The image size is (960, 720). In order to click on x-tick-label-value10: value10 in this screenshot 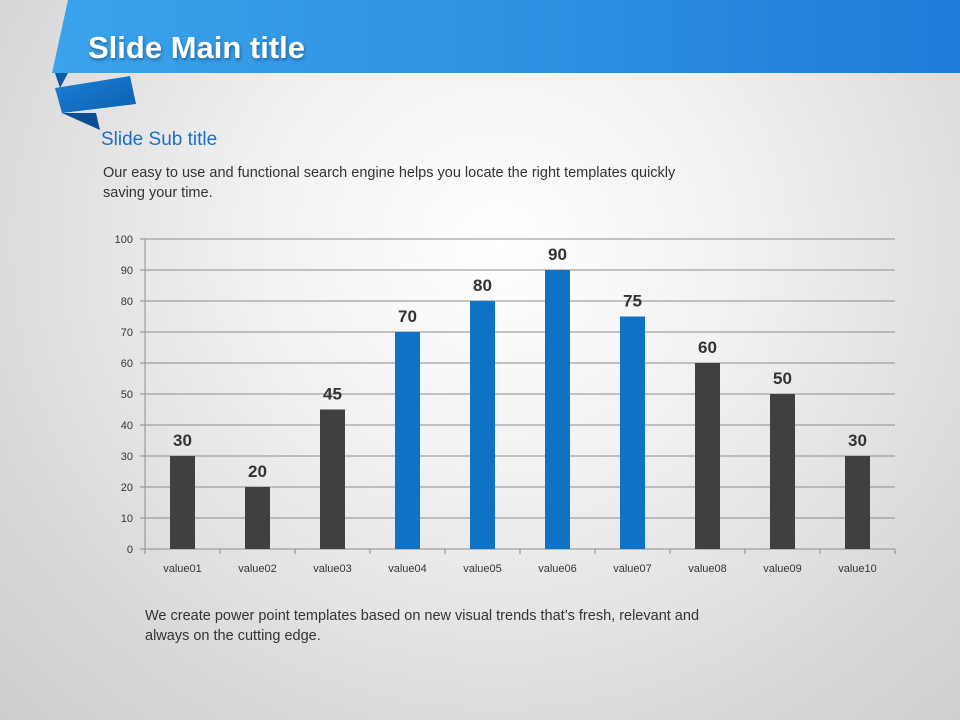, I will do `click(857, 569)`.